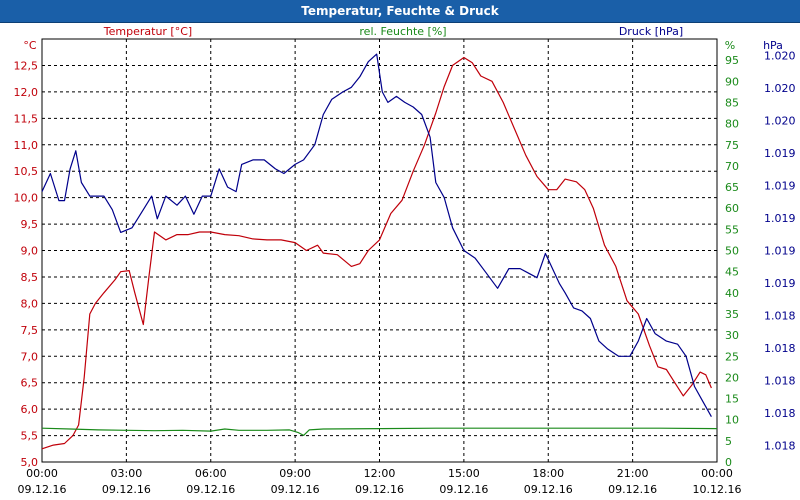 The height and width of the screenshot is (500, 800). What do you see at coordinates (732, 145) in the screenshot?
I see `humidity-tick-label: 75` at bounding box center [732, 145].